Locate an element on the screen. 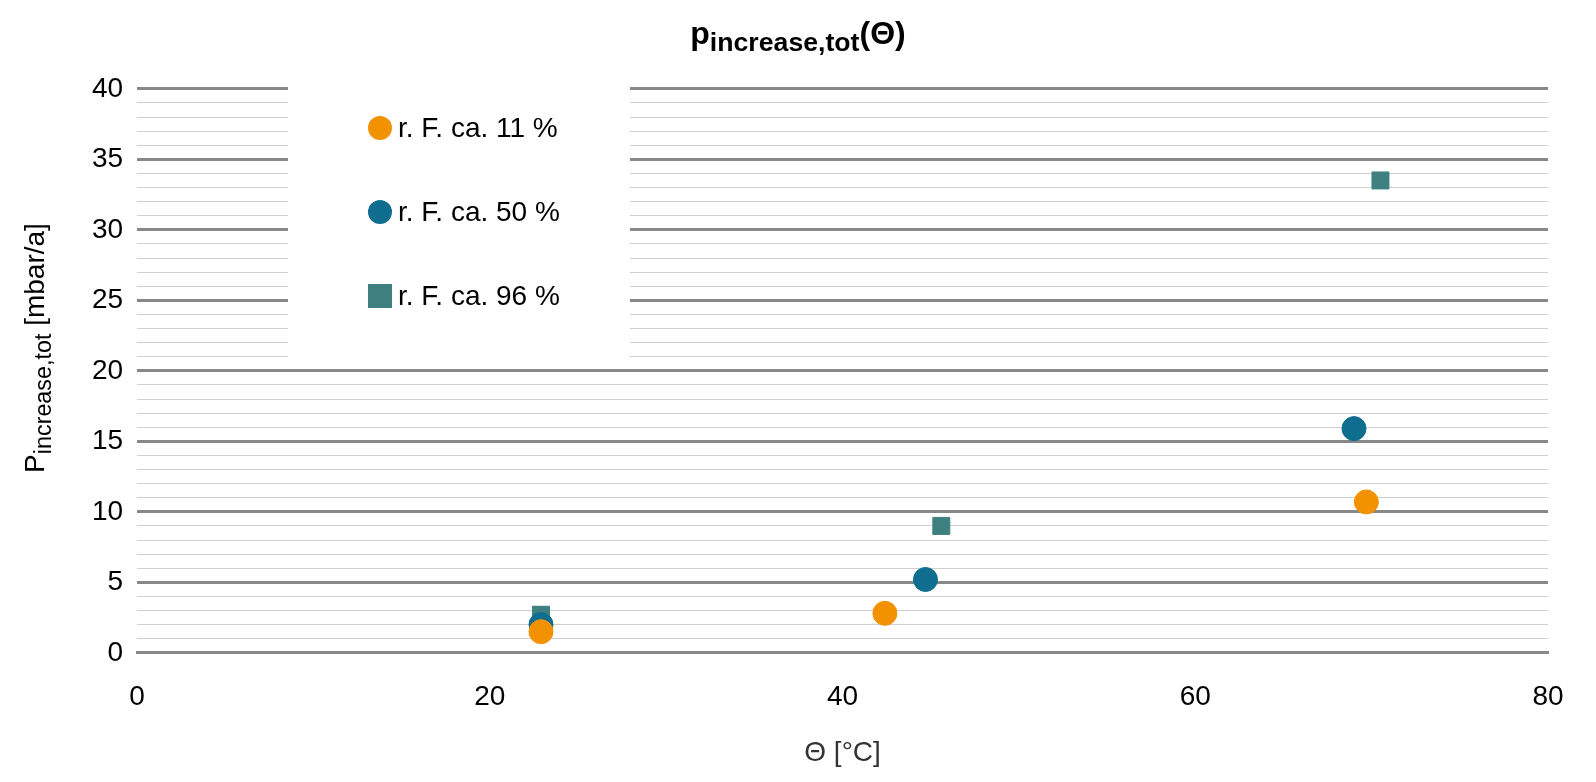 The image size is (1596, 782). x-tick-label: 60 is located at coordinates (1195, 696).